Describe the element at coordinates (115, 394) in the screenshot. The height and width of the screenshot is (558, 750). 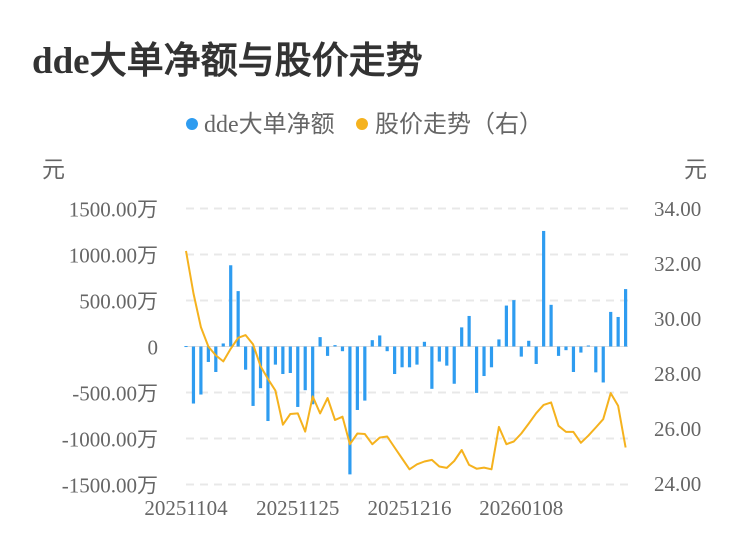
I see `left-tick-label: -500.00万` at that location.